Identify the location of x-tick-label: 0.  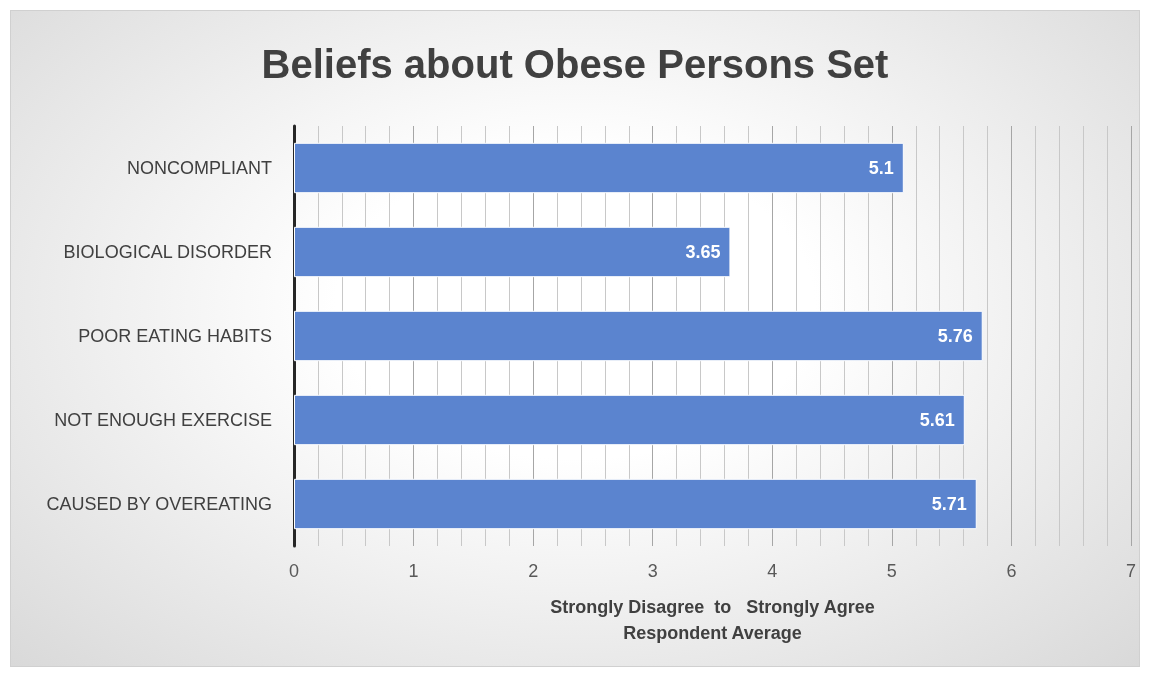
(294, 571).